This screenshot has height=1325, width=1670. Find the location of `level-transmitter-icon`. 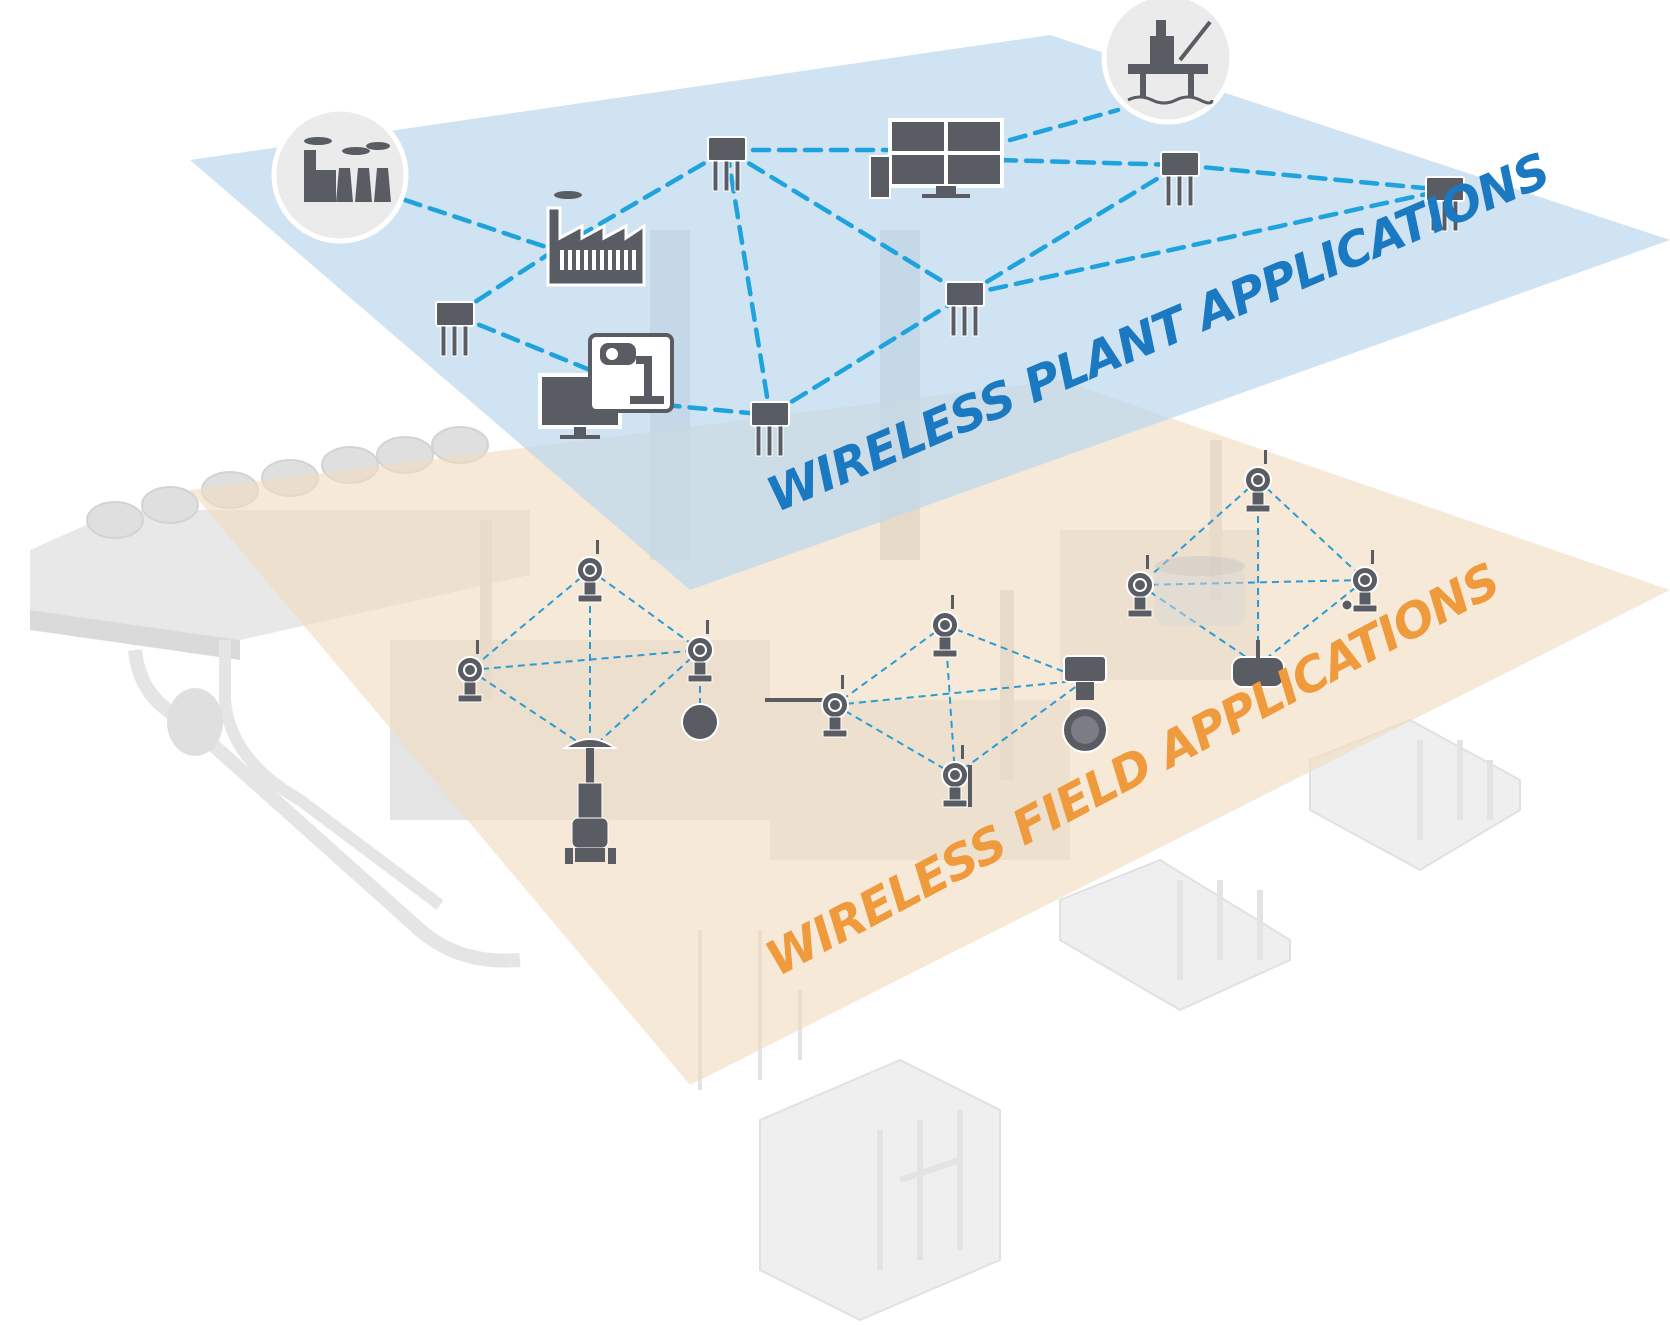

level-transmitter-icon is located at coordinates (807, 706).